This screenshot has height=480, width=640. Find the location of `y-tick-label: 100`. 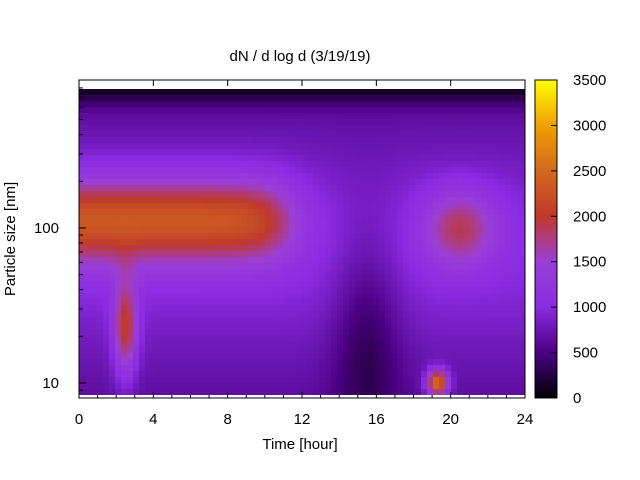

y-tick-label: 100 is located at coordinates (46, 228).